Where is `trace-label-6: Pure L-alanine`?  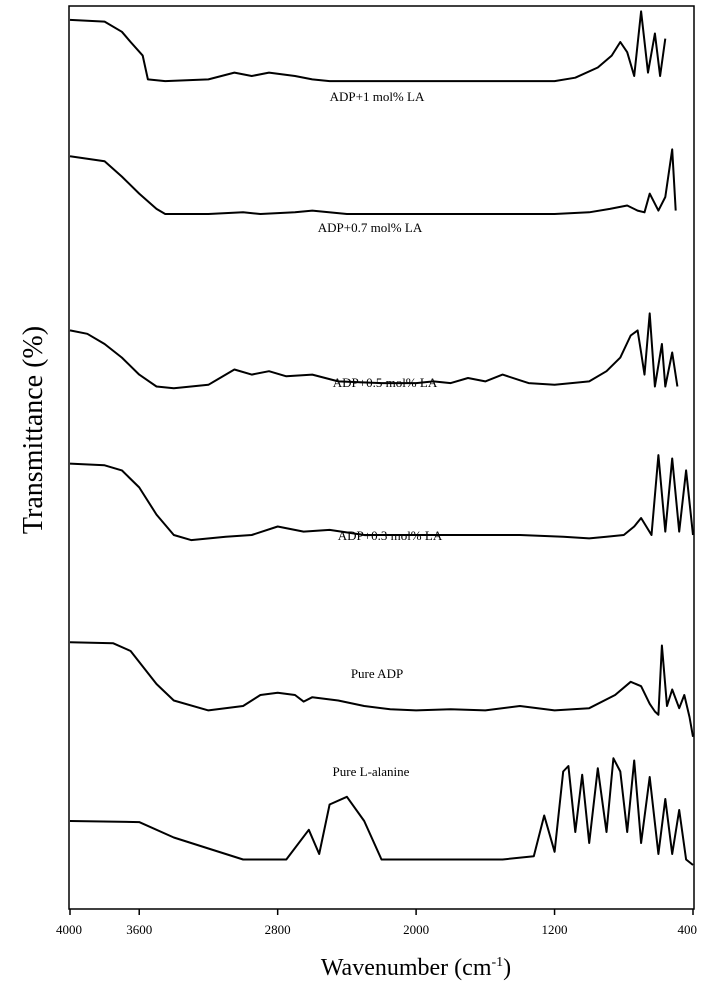 trace-label-6: Pure L-alanine is located at coordinates (371, 771).